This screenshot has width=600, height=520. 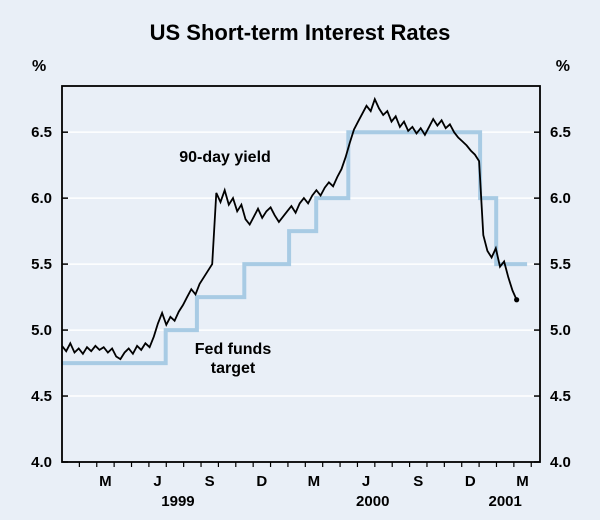 What do you see at coordinates (225, 157) in the screenshot?
I see `series-label-90-day-yield: 90-day yield` at bounding box center [225, 157].